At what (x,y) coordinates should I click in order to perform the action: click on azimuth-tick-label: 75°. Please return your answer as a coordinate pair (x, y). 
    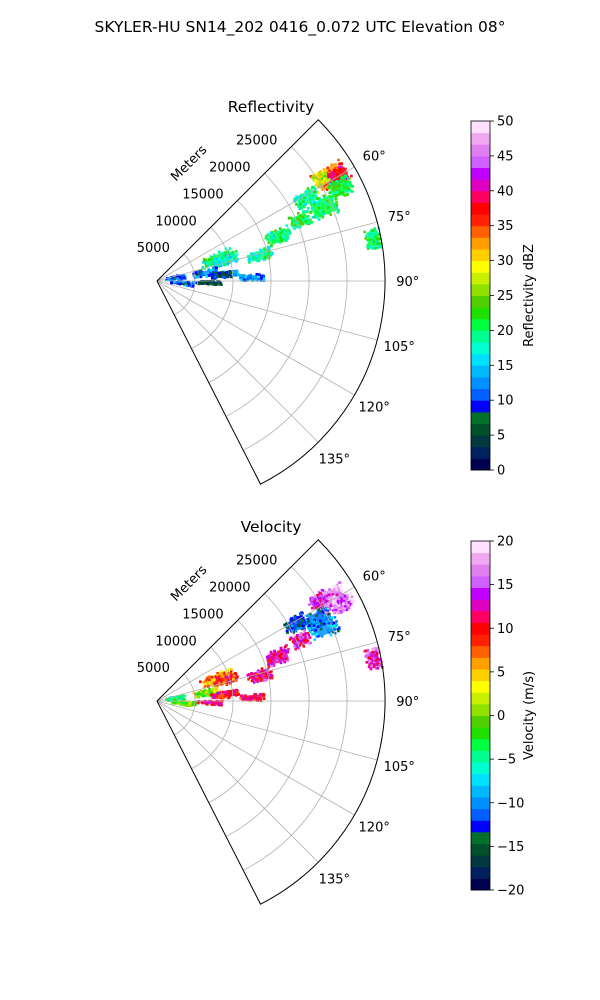
    Looking at the image, I should click on (399, 637).